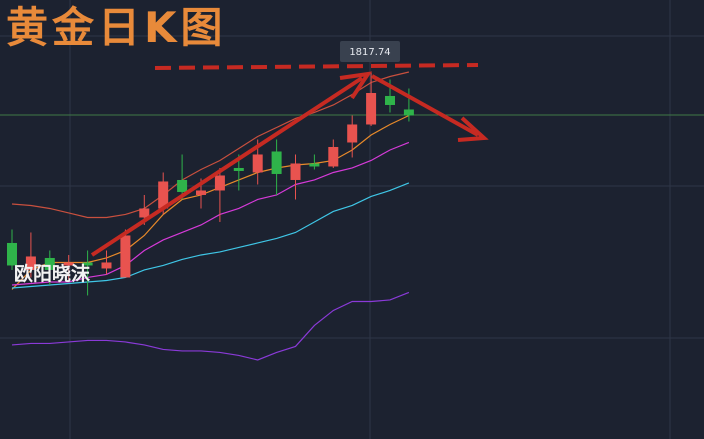  I want to click on resistance-line, so click(316, 66).